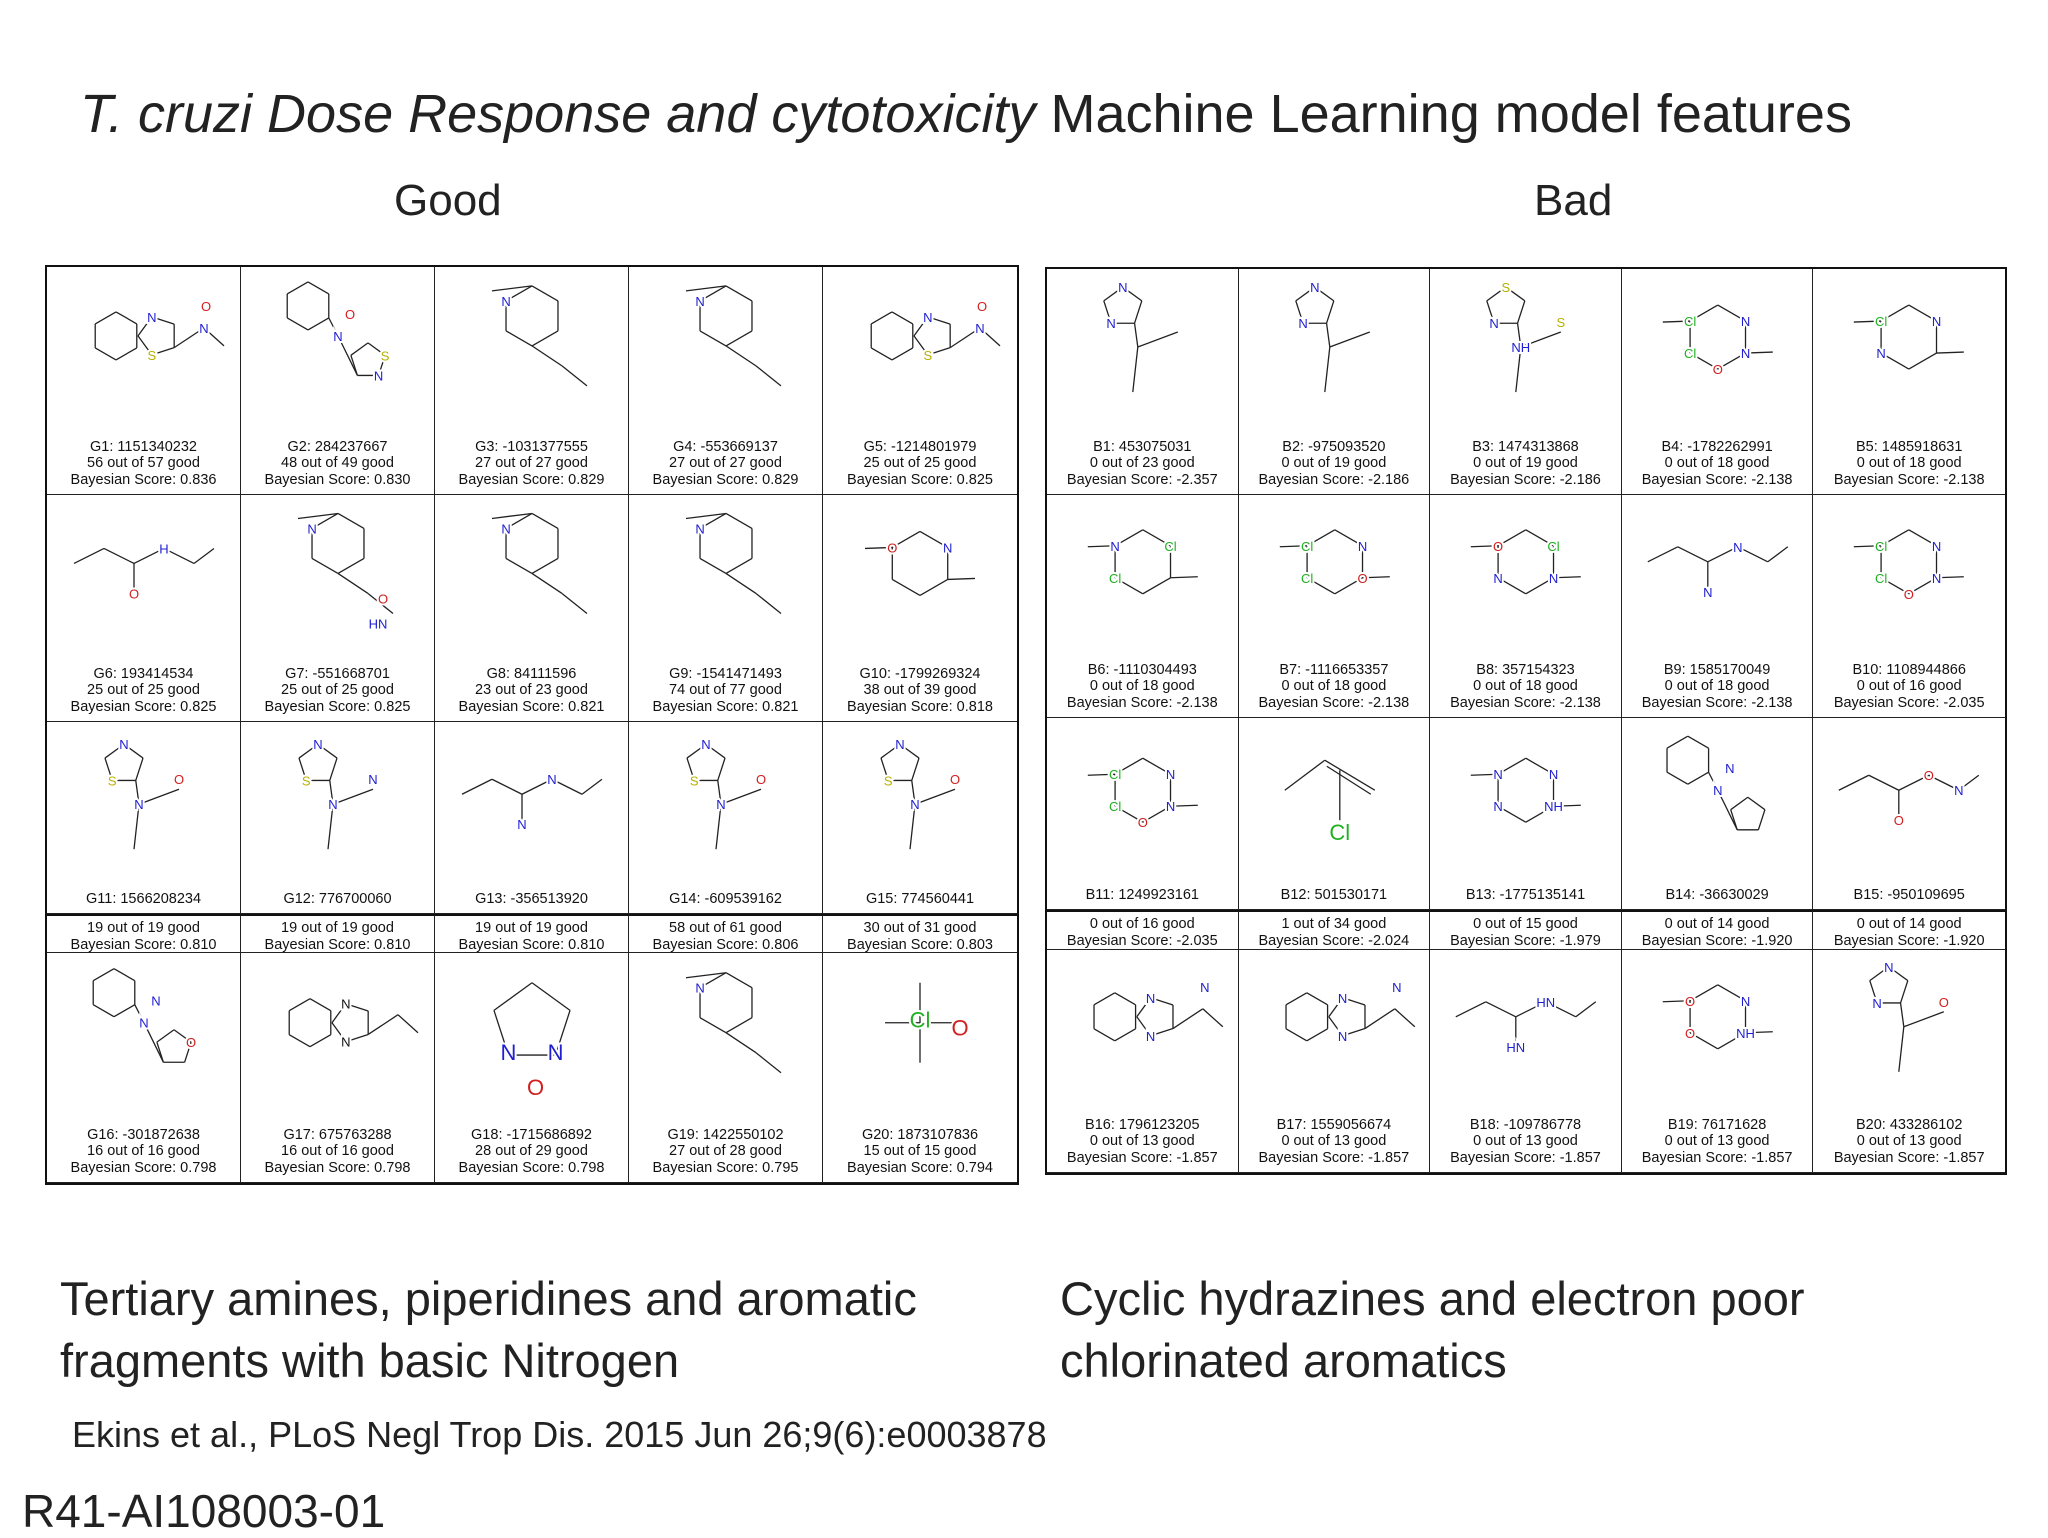  What do you see at coordinates (1525, 1157) in the screenshot?
I see `caption-score: Bayesian Score: -1.857` at bounding box center [1525, 1157].